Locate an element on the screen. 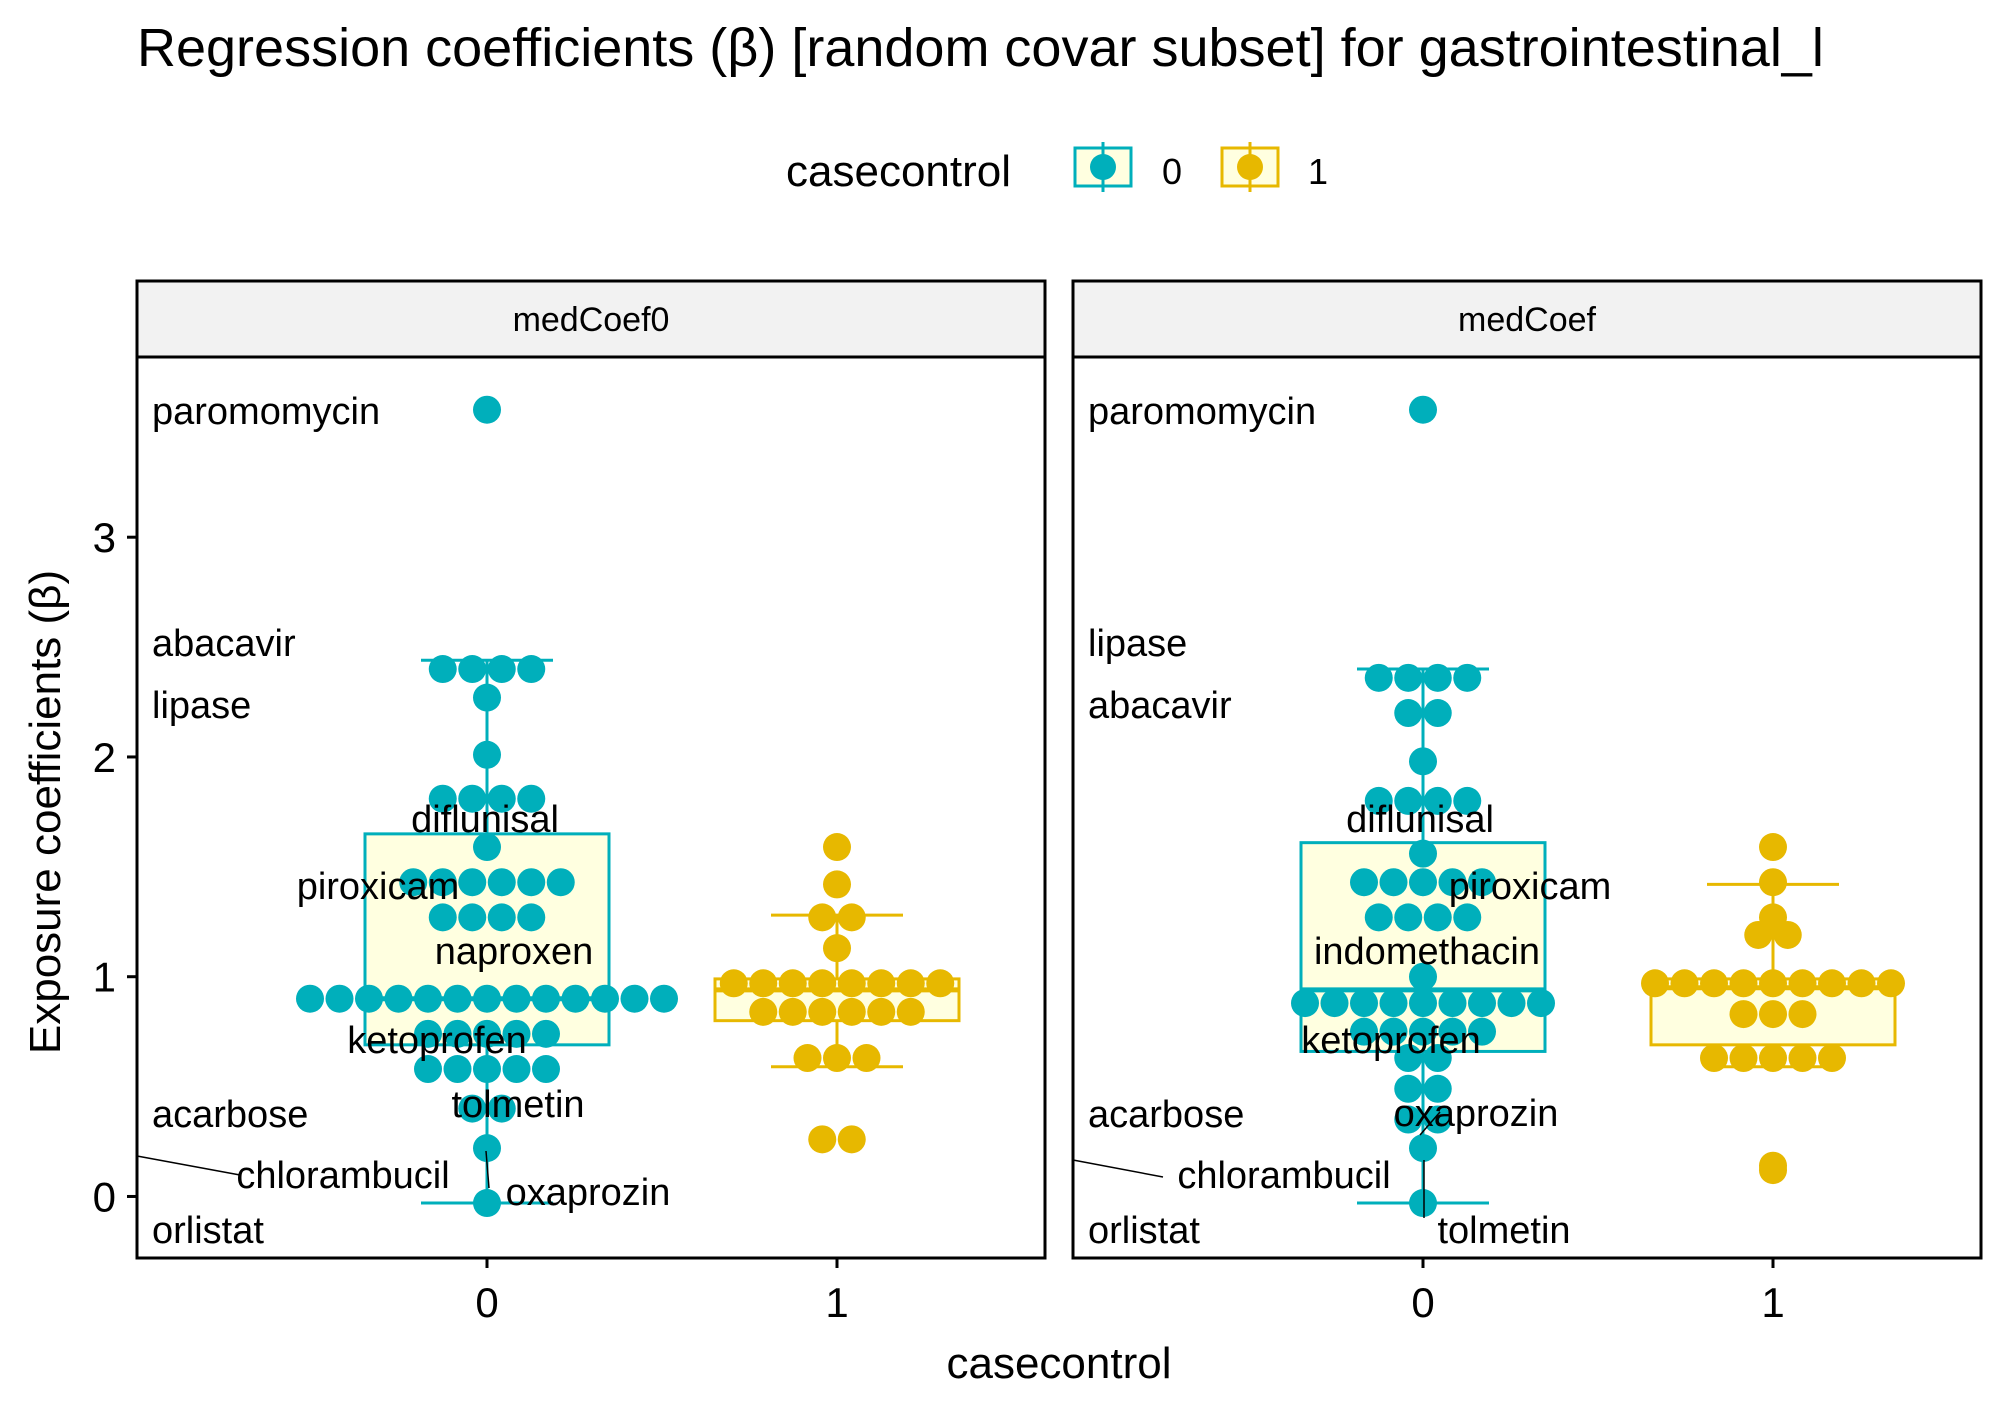 This screenshot has width=2007, height=1417. legend-label-1: 1 is located at coordinates (1318, 171).